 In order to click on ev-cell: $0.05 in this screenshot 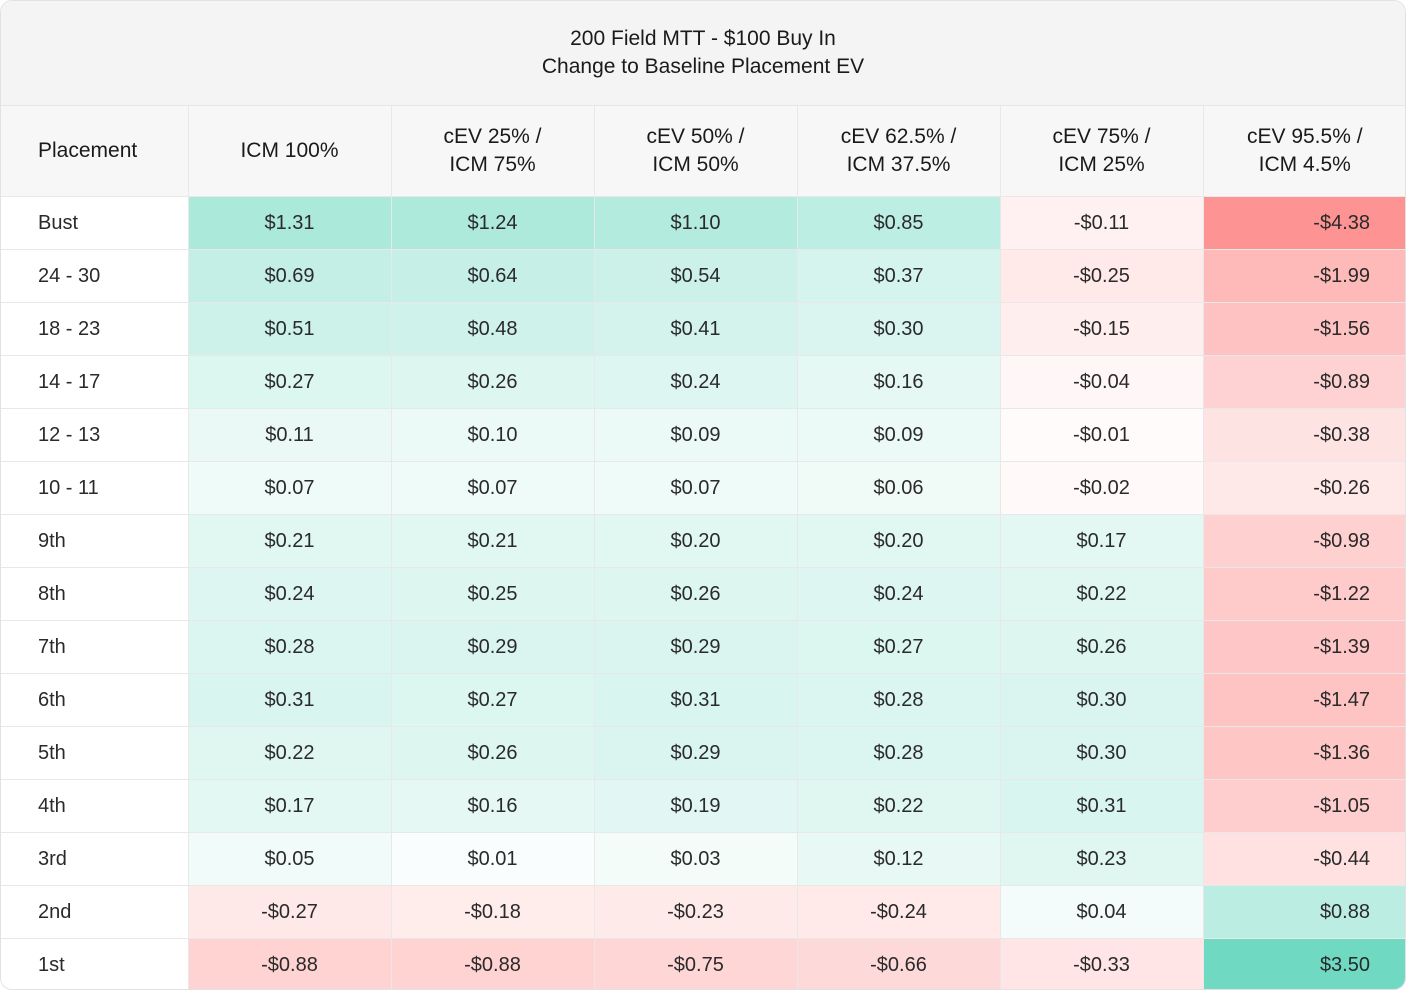, I will do `click(290, 859)`.